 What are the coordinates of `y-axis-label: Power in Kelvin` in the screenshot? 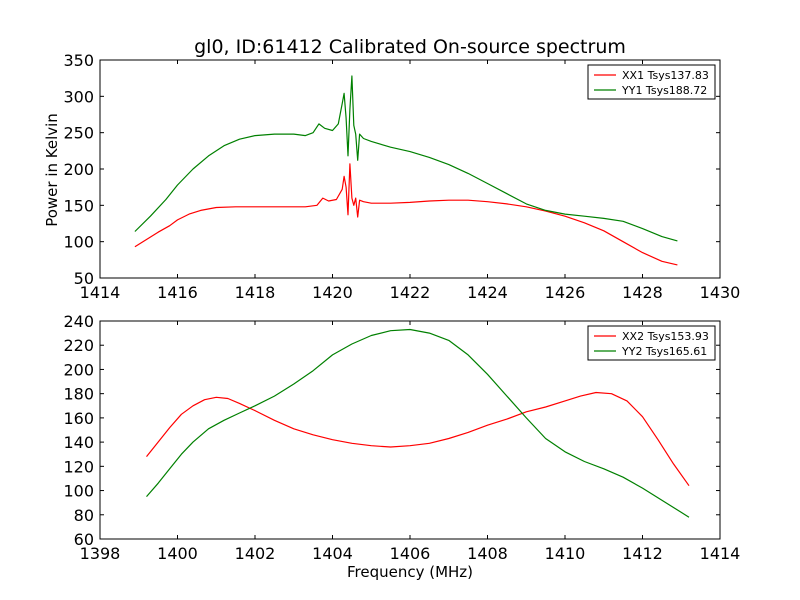 It's located at (52, 170).